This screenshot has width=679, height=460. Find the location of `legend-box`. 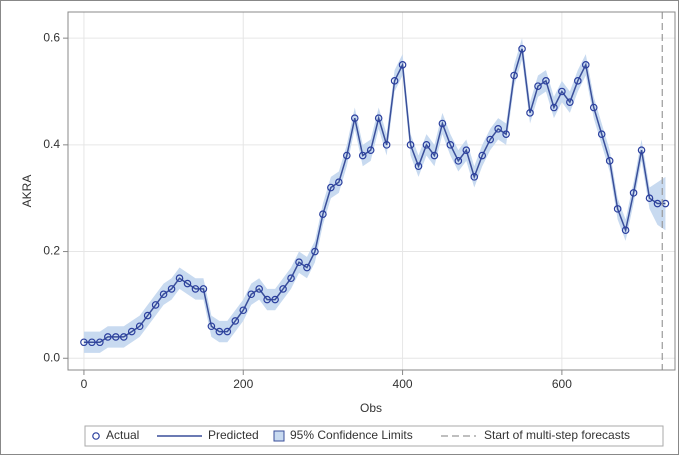

legend-box is located at coordinates (374, 436).